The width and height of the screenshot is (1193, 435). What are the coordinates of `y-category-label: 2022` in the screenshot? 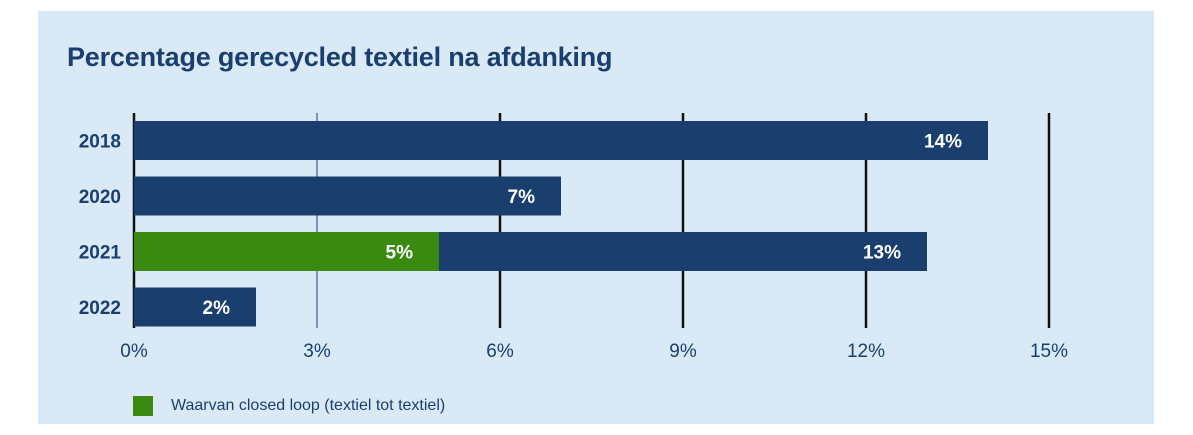 It's located at (100, 308).